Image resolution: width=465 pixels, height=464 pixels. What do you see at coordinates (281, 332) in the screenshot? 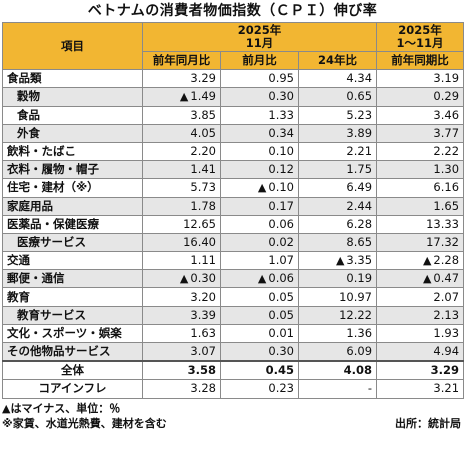
I see `value-text: 0.01` at bounding box center [281, 332].